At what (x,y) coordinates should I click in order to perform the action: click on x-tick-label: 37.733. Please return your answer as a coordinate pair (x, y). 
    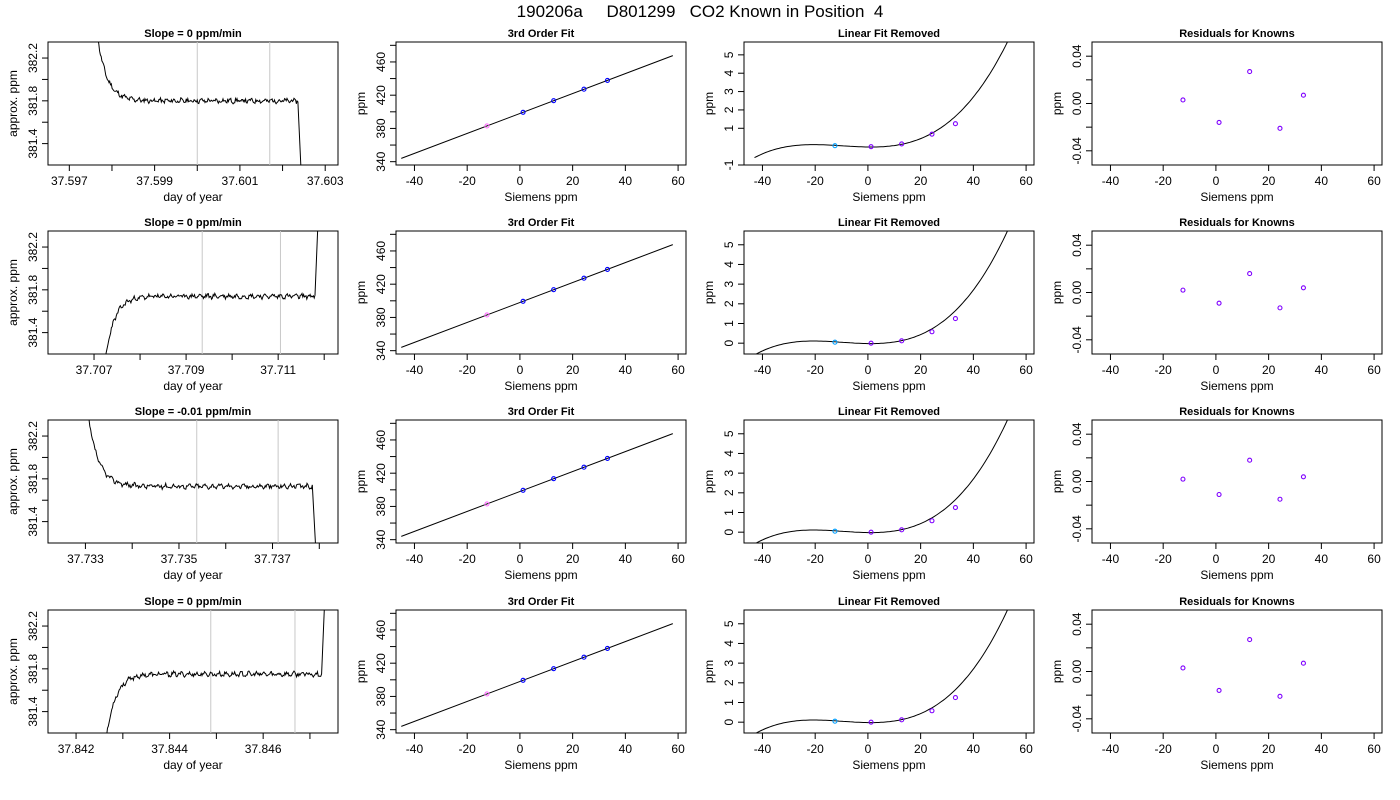
    Looking at the image, I should click on (85, 559).